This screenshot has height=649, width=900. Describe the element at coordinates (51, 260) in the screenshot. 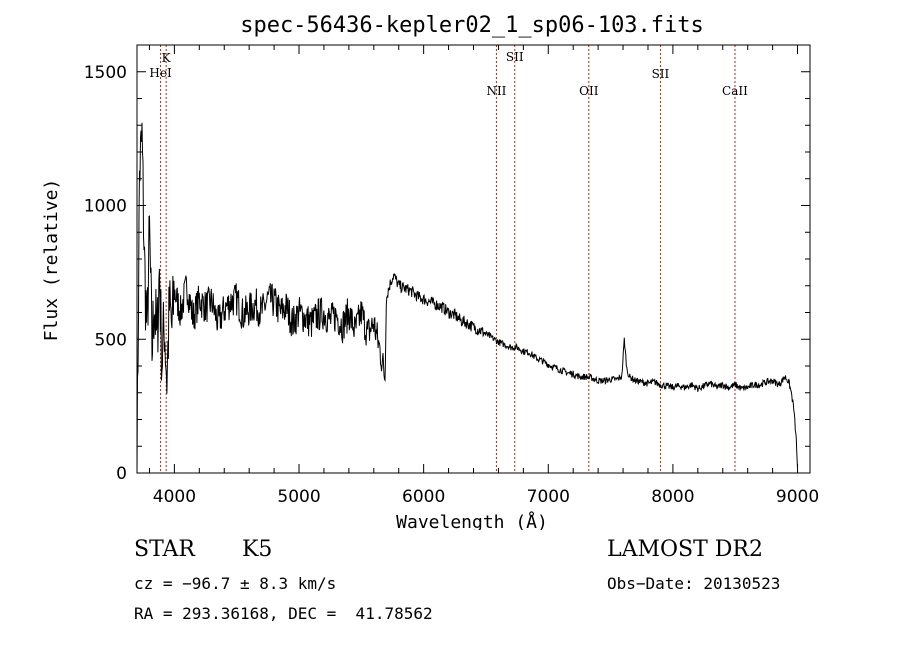

I see `y-axis-label: Flux (relative)` at that location.